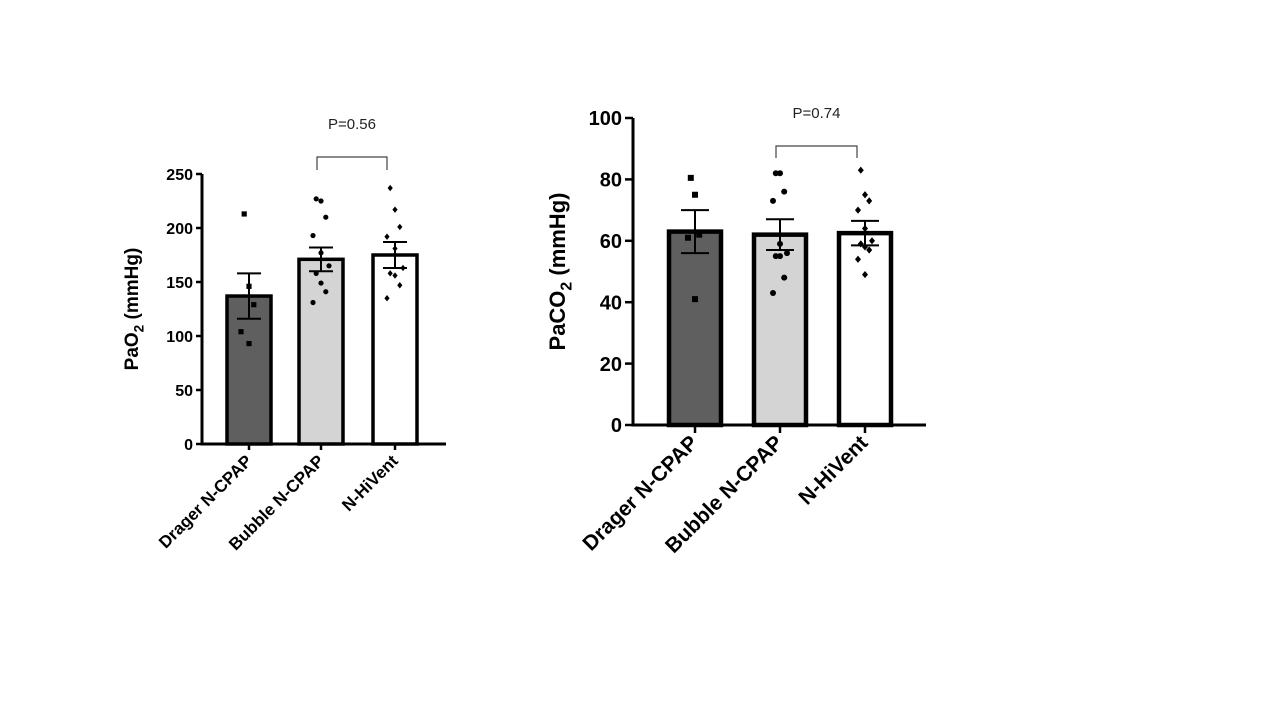 Image resolution: width=1280 pixels, height=720 pixels. What do you see at coordinates (179, 229) in the screenshot?
I see `y-tick-label: 200` at bounding box center [179, 229].